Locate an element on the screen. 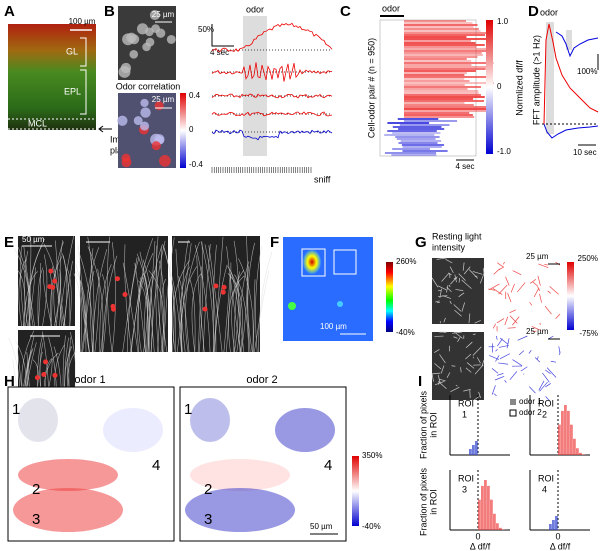  scale-label: 25 µm is located at coordinates (163, 99).